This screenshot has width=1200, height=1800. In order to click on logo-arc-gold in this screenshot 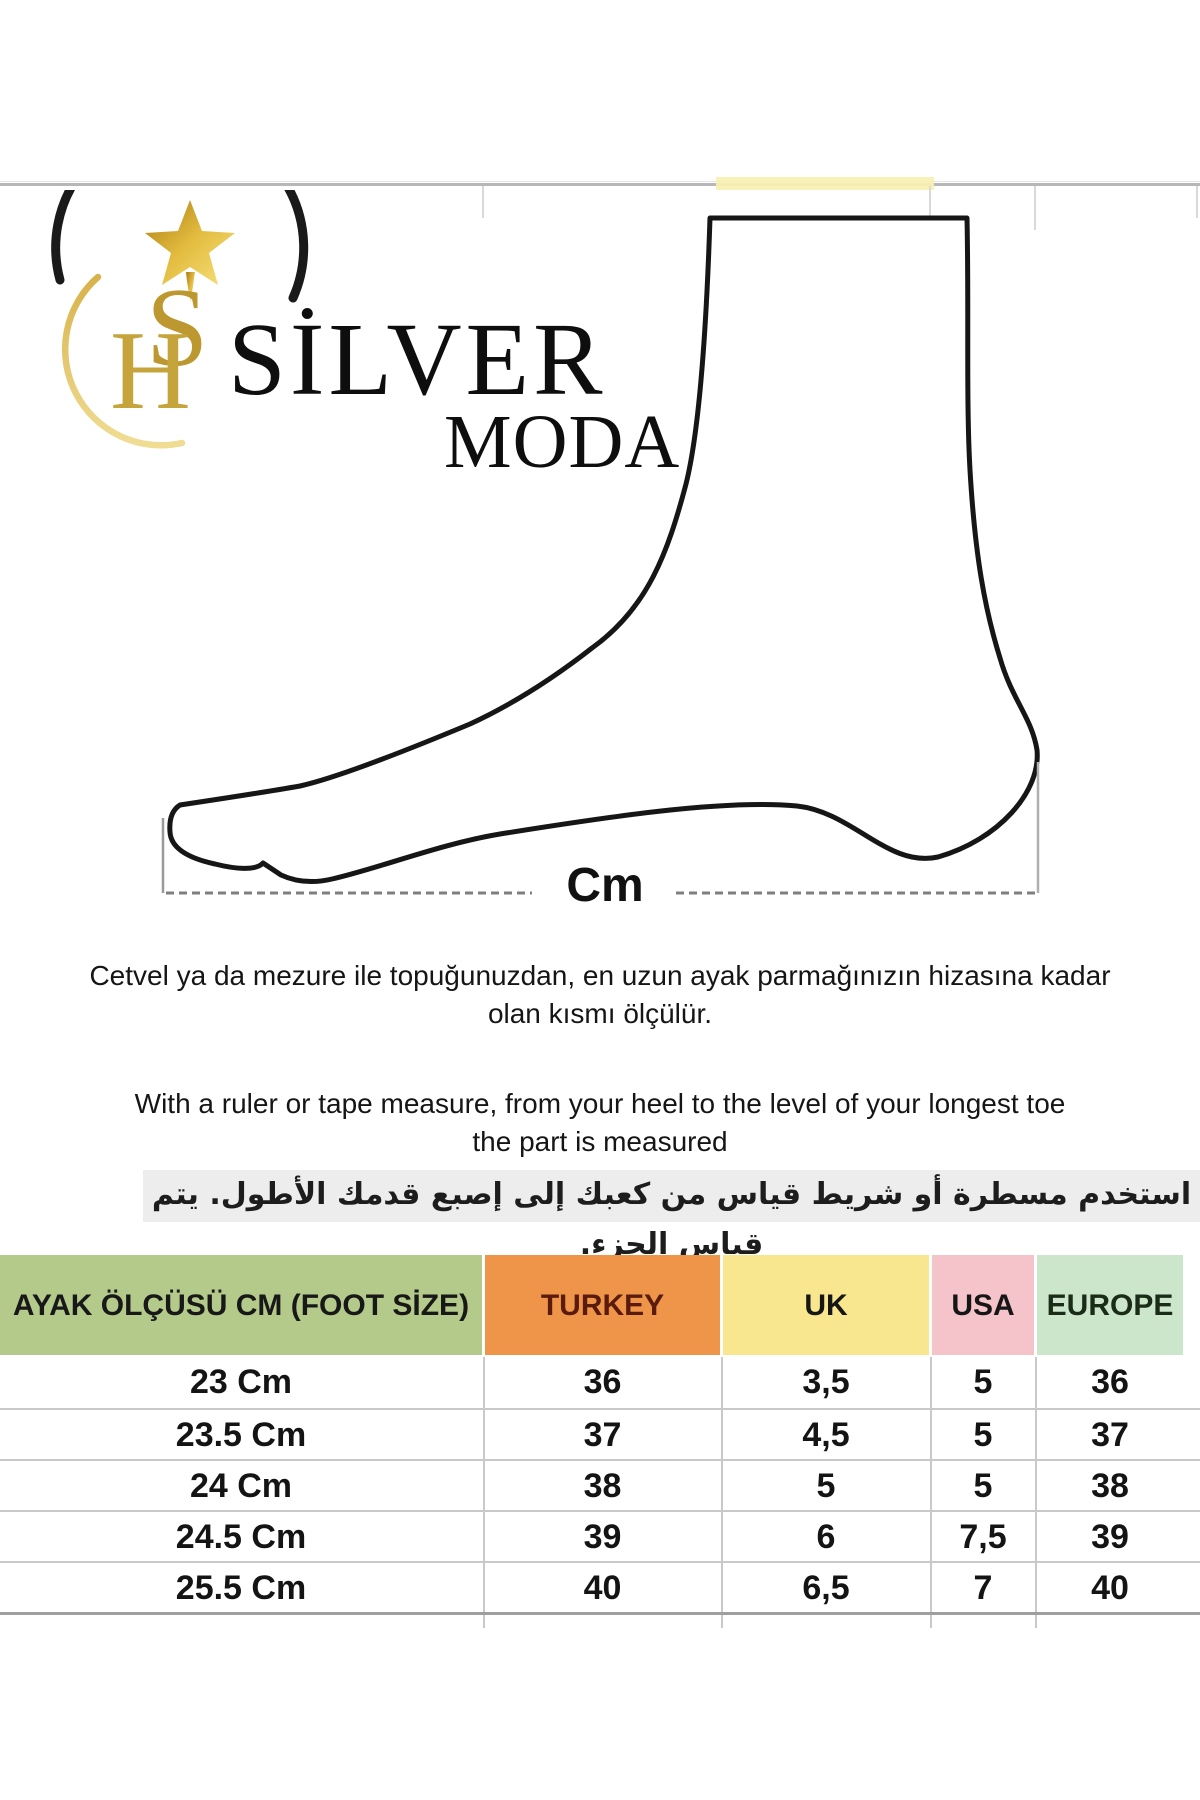, I will do `click(123, 361)`.